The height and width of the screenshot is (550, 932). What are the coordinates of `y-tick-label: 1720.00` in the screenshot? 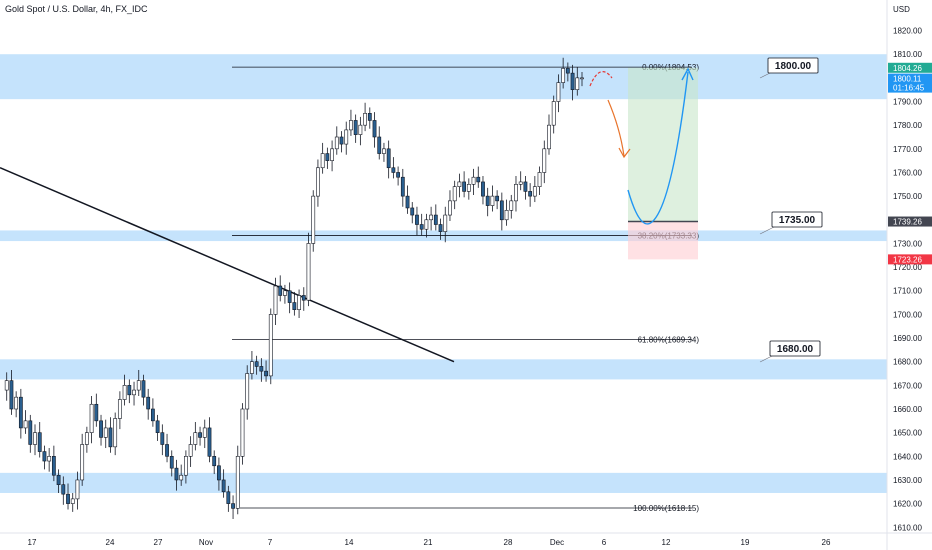 It's located at (907, 267).